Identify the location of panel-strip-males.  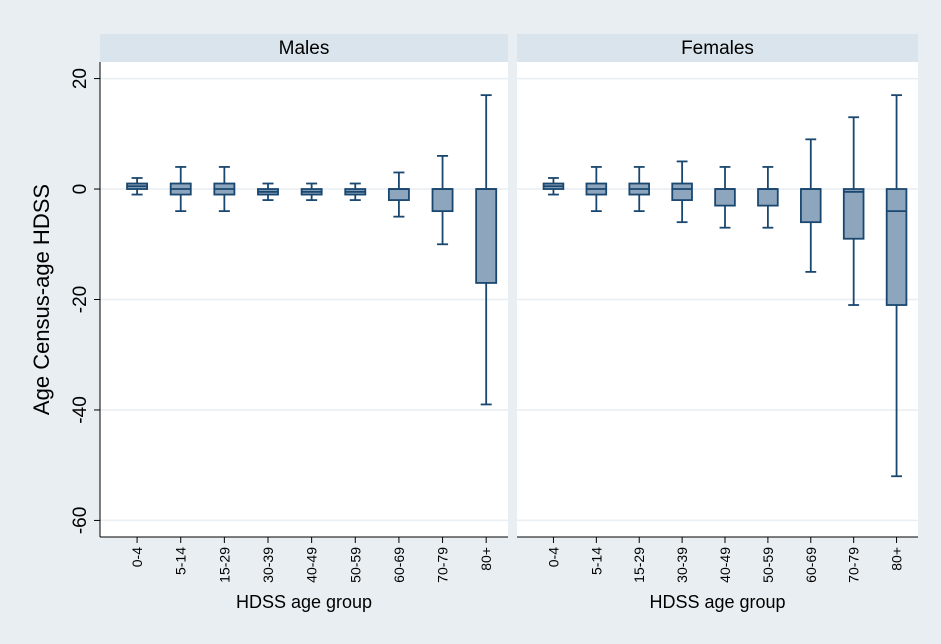
(304, 48).